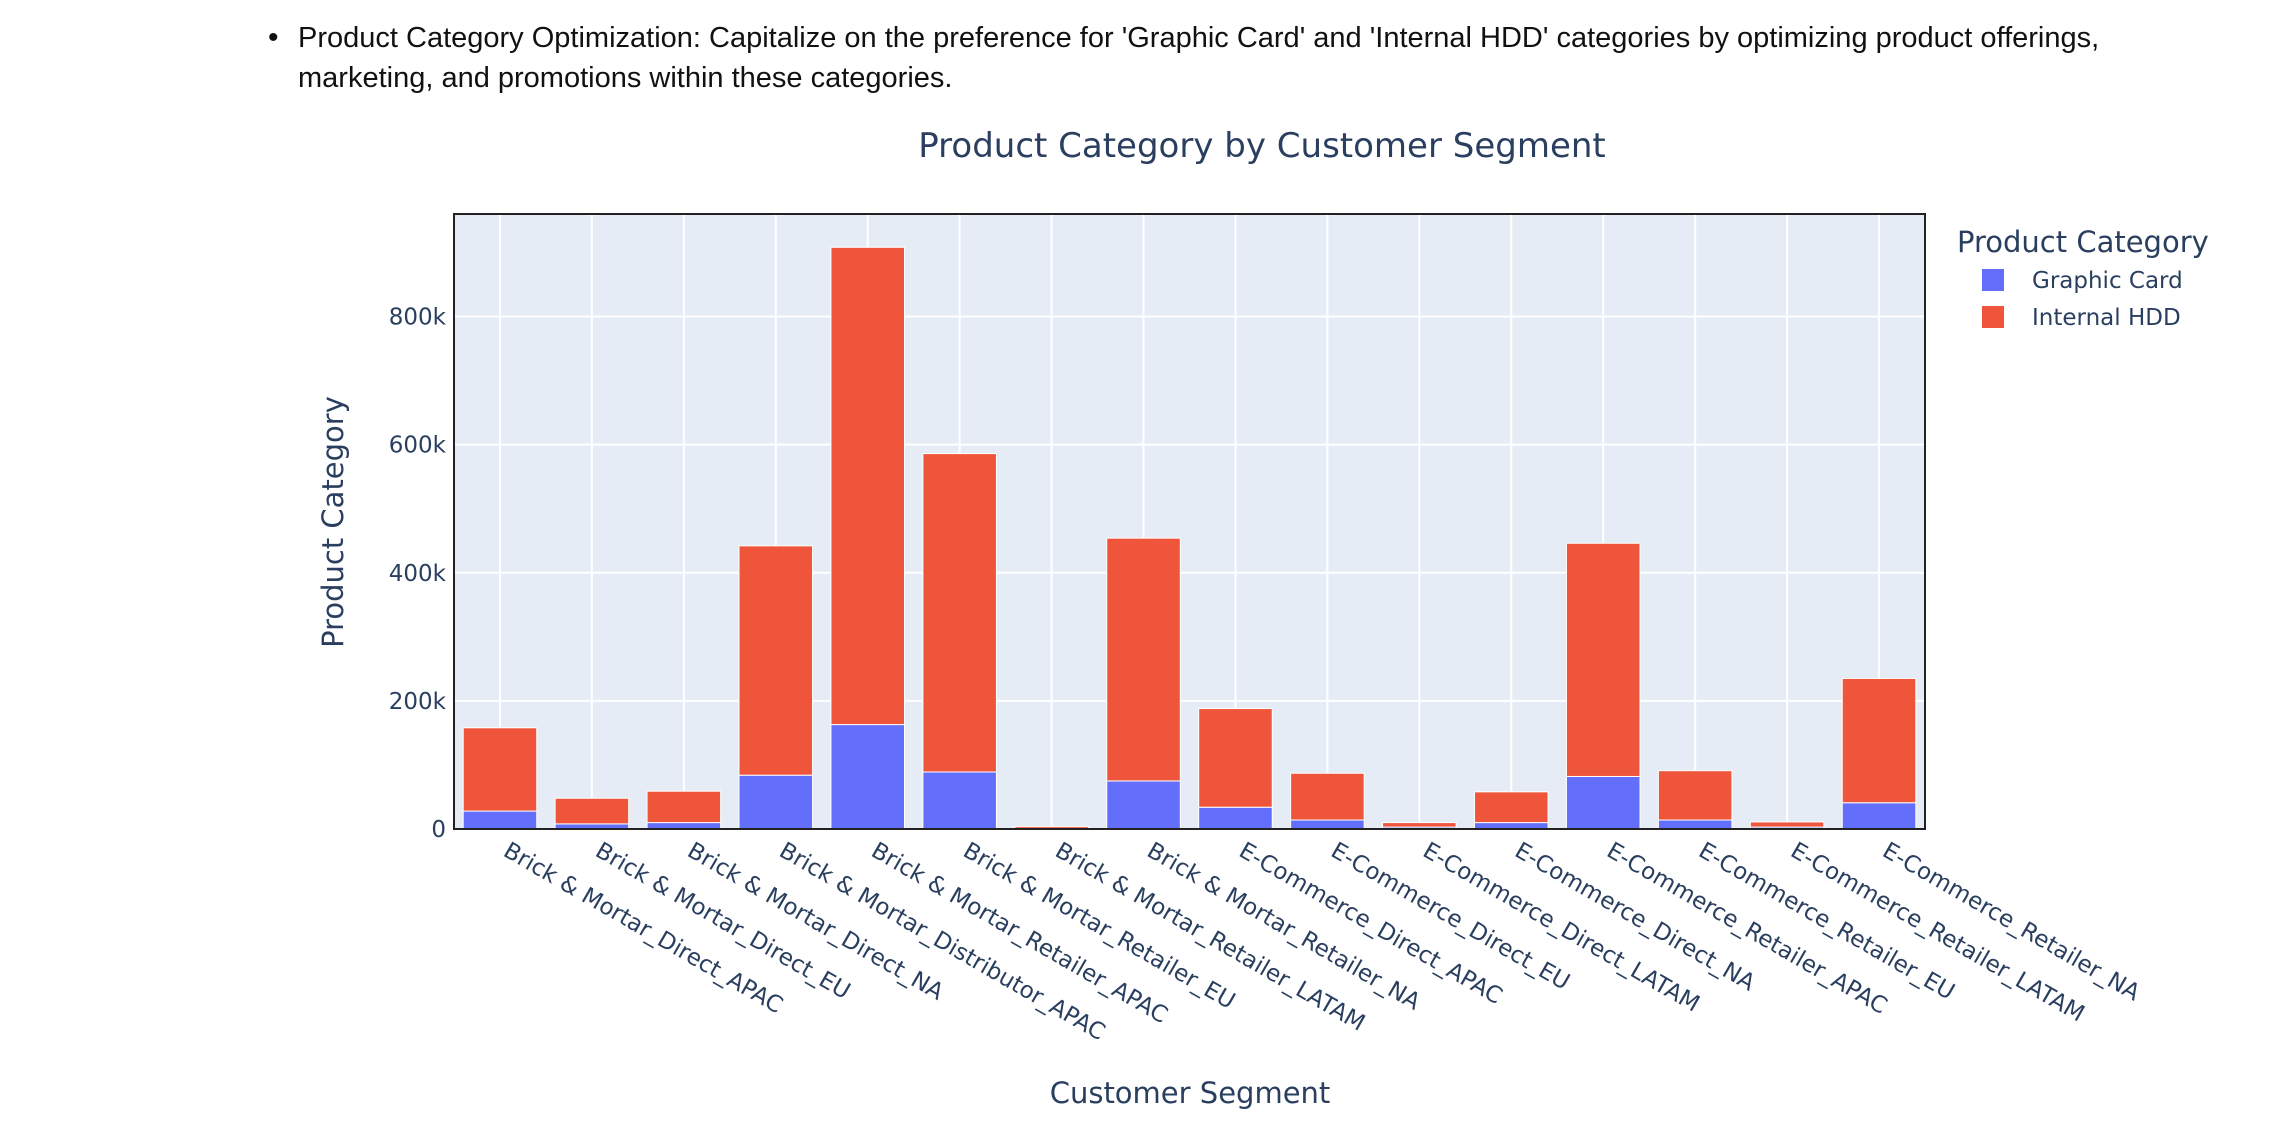 Image resolution: width=2281 pixels, height=1146 pixels. I want to click on y-tick-label: 400k, so click(418, 574).